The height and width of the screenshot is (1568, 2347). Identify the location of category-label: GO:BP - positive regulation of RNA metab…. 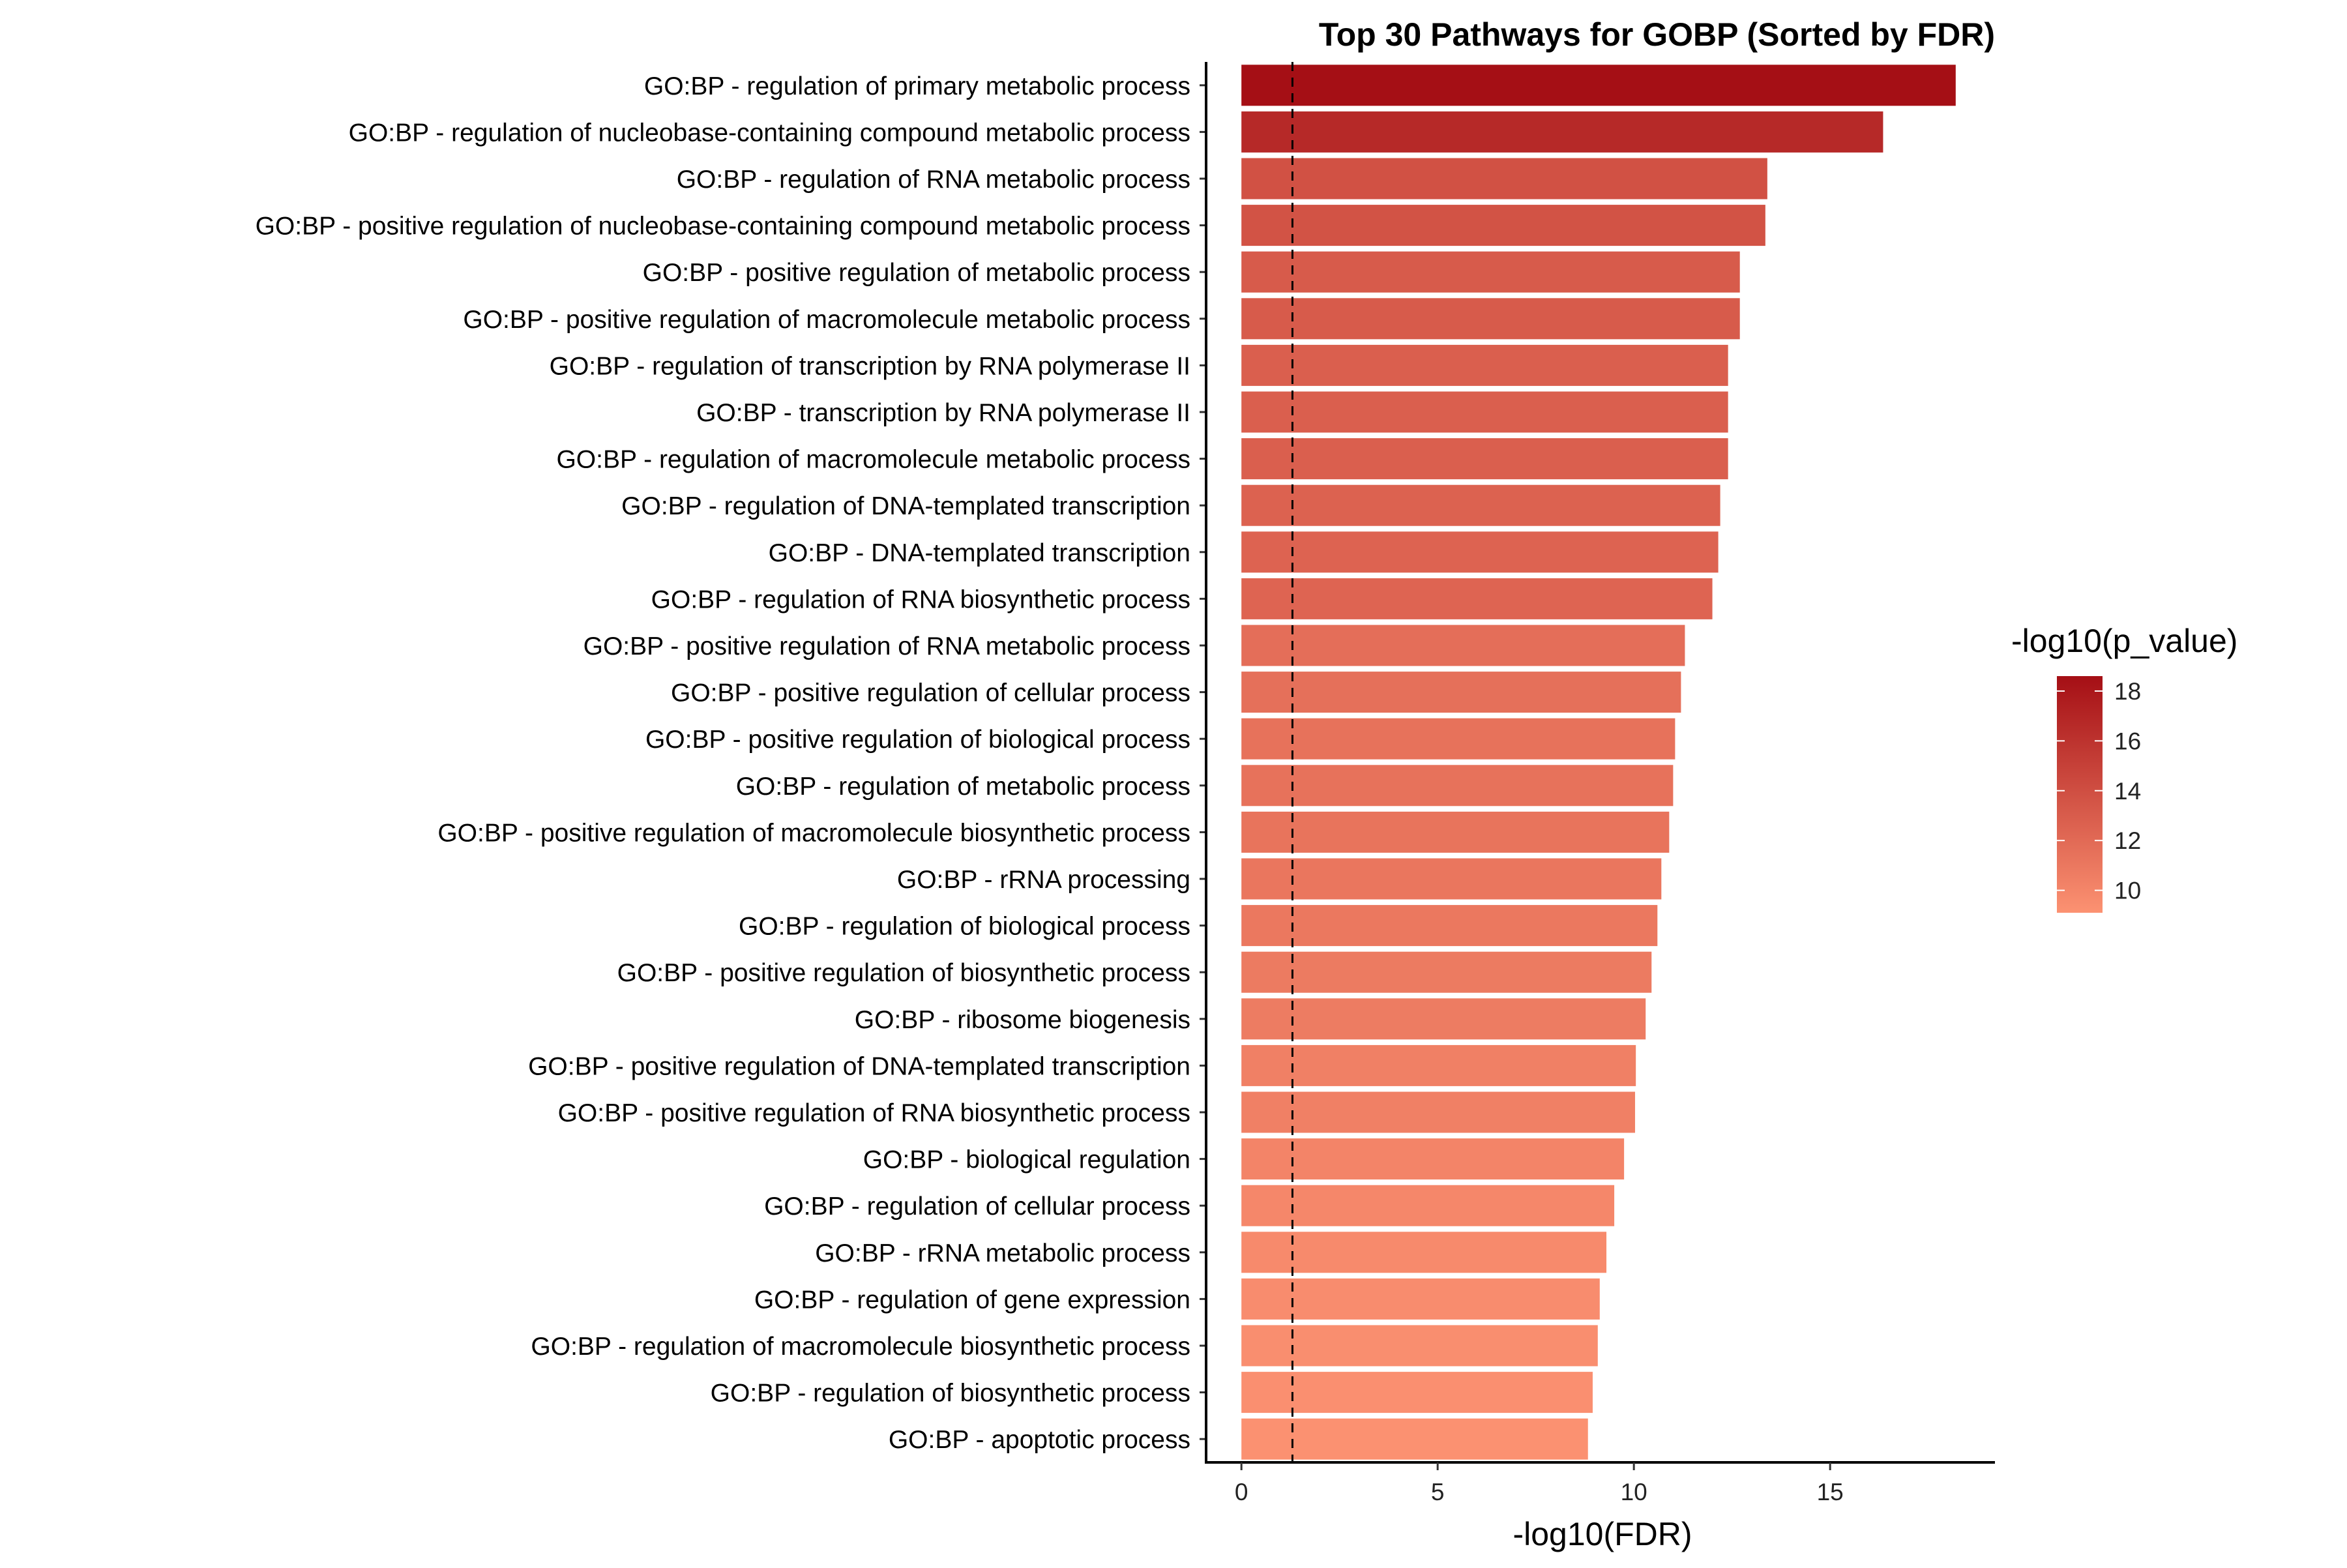
(886, 646).